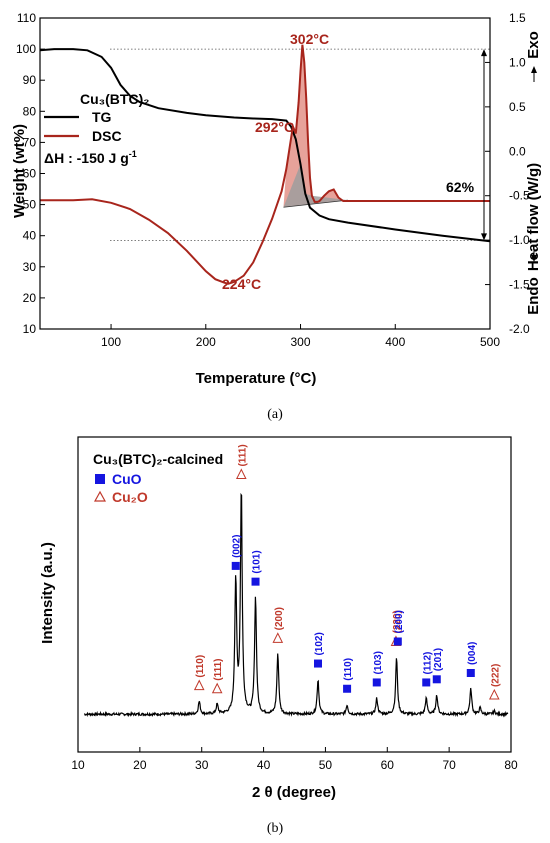 This screenshot has width=550, height=843. I want to click on y-tick-label: 60, so click(30, 174).